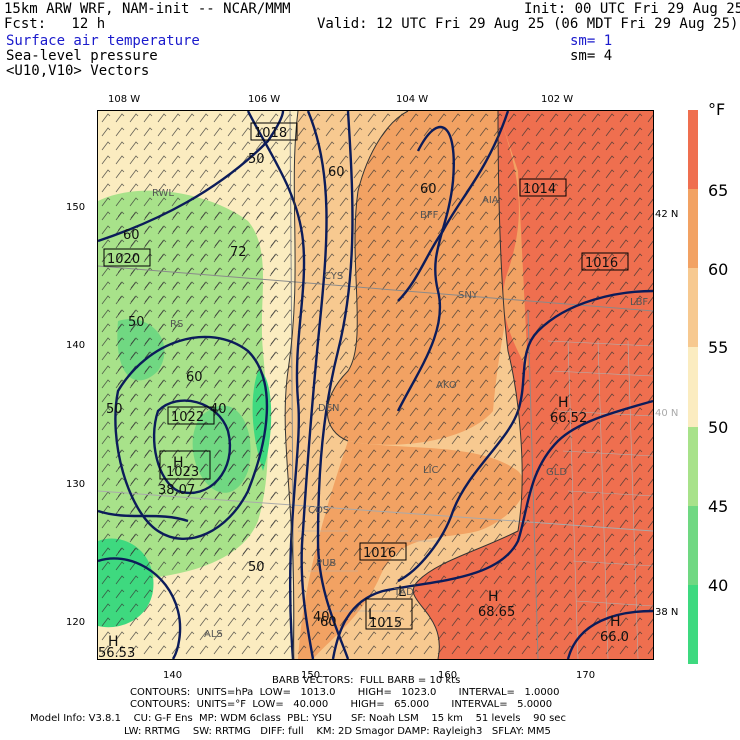 The width and height of the screenshot is (740, 740). I want to click on y-tick-label: 140, so click(76, 345).